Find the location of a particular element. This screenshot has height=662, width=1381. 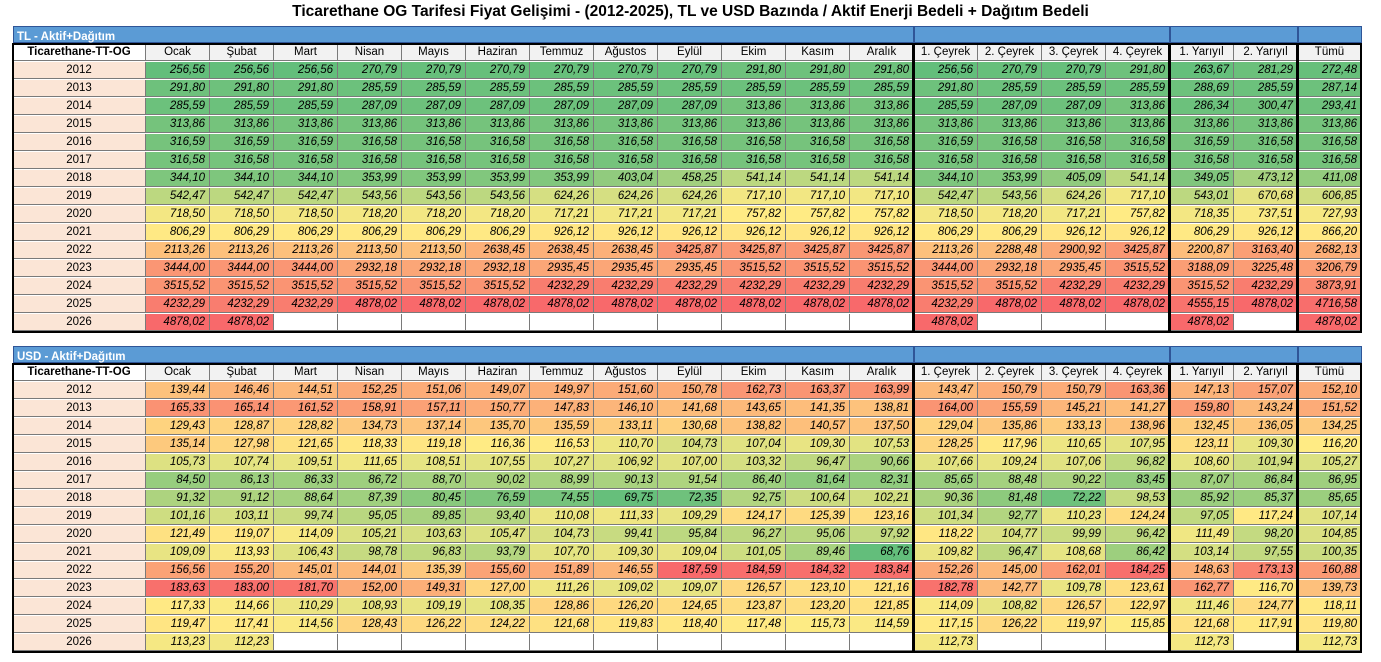

value-cell: 80,45 is located at coordinates (434, 498).